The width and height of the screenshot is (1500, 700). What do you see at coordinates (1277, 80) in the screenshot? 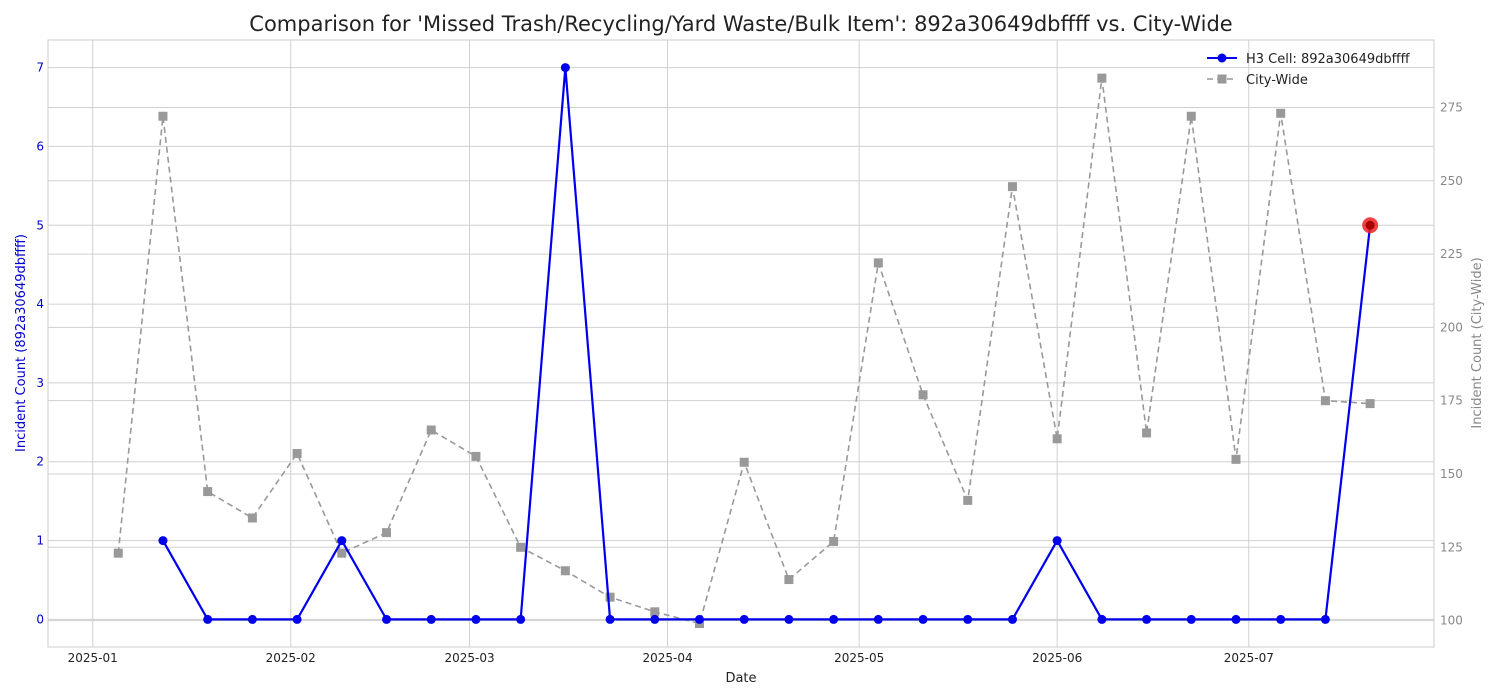
I see `legend-city-label: City-Wide` at bounding box center [1277, 80].